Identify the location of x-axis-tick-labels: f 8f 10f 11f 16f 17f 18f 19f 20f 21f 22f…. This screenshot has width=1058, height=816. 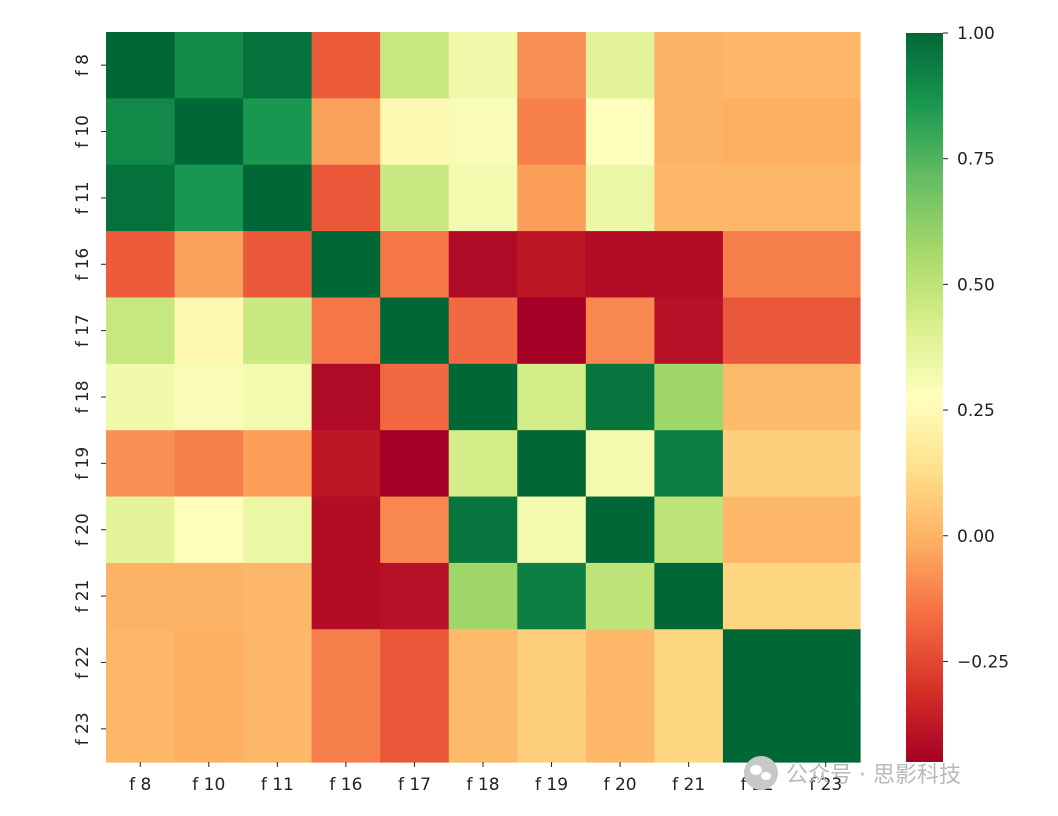
(485, 778).